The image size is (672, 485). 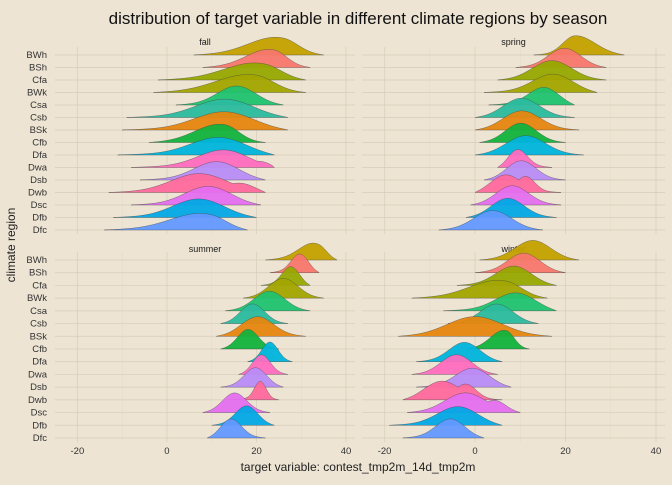 What do you see at coordinates (490, 220) in the screenshot?
I see `ridge-spring-Dfc` at bounding box center [490, 220].